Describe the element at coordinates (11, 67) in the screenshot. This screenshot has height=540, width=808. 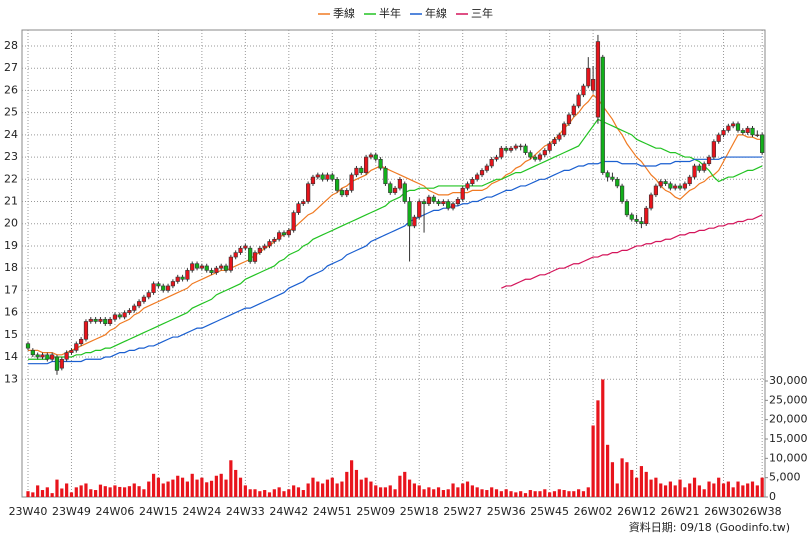
I see `y-tick-label: 27` at that location.